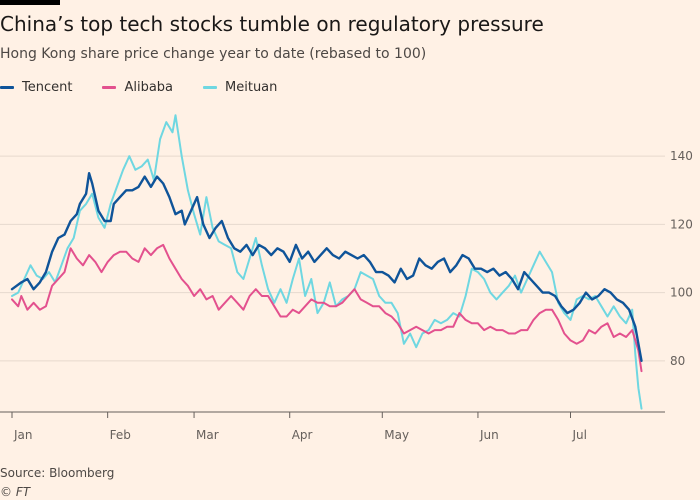 The image size is (700, 500). I want to click on legend-swatch-tencent, so click(7, 87).